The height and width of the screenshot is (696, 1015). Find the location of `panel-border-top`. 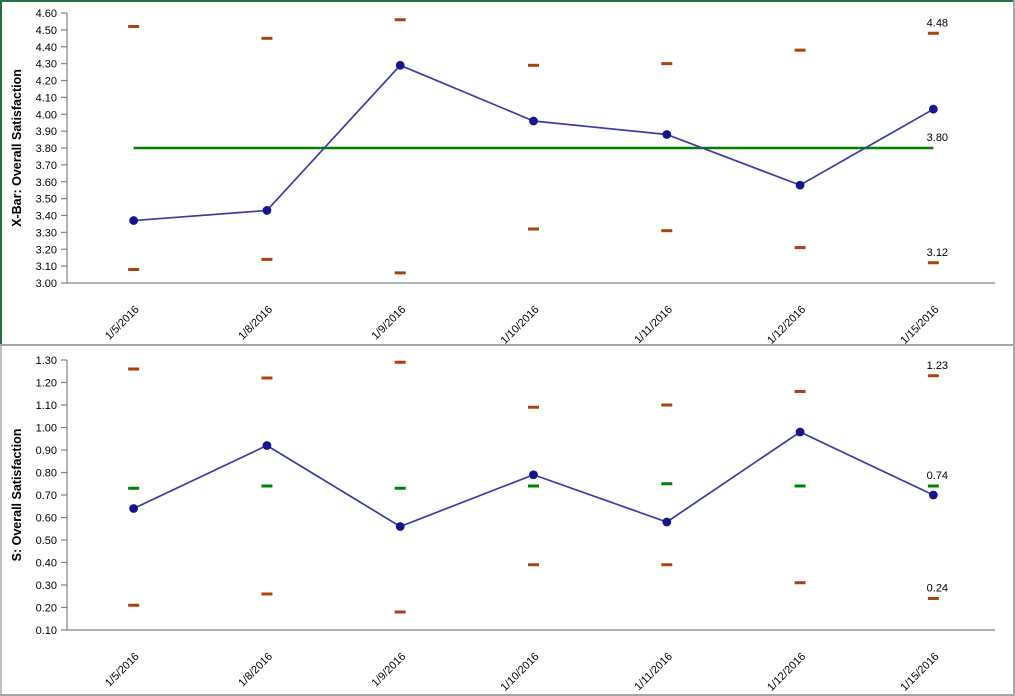

panel-border-top is located at coordinates (507, 1).